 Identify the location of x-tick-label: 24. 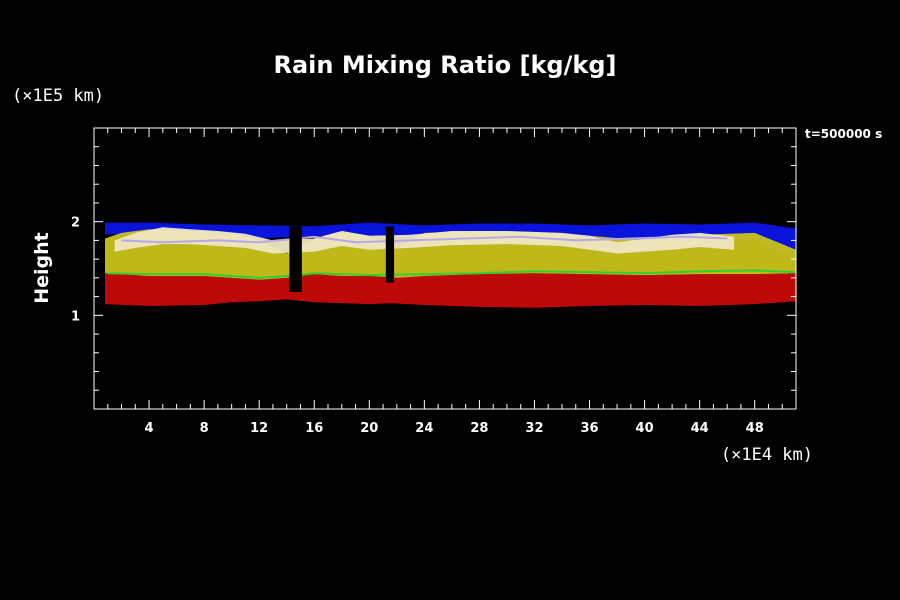
(424, 428).